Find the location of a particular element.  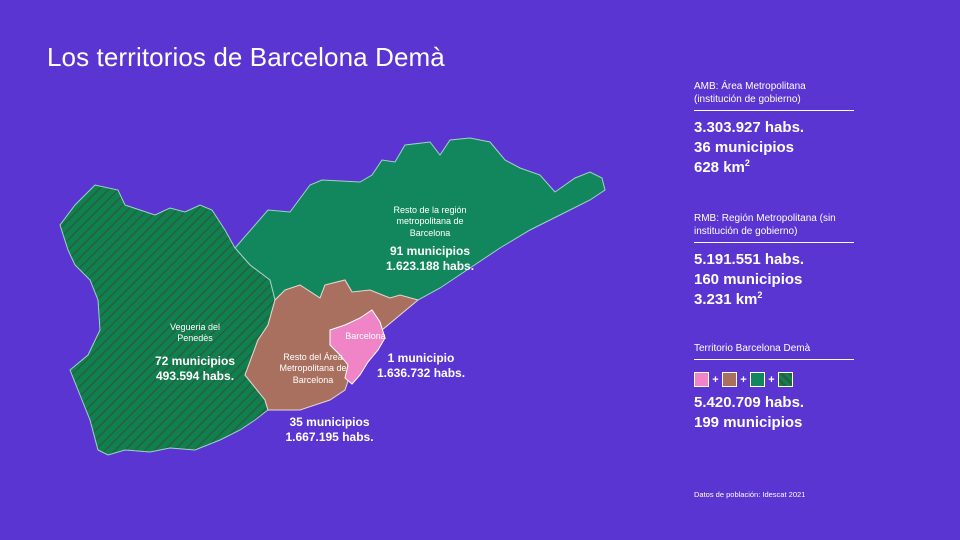

swatch-barcelona is located at coordinates (701, 379).